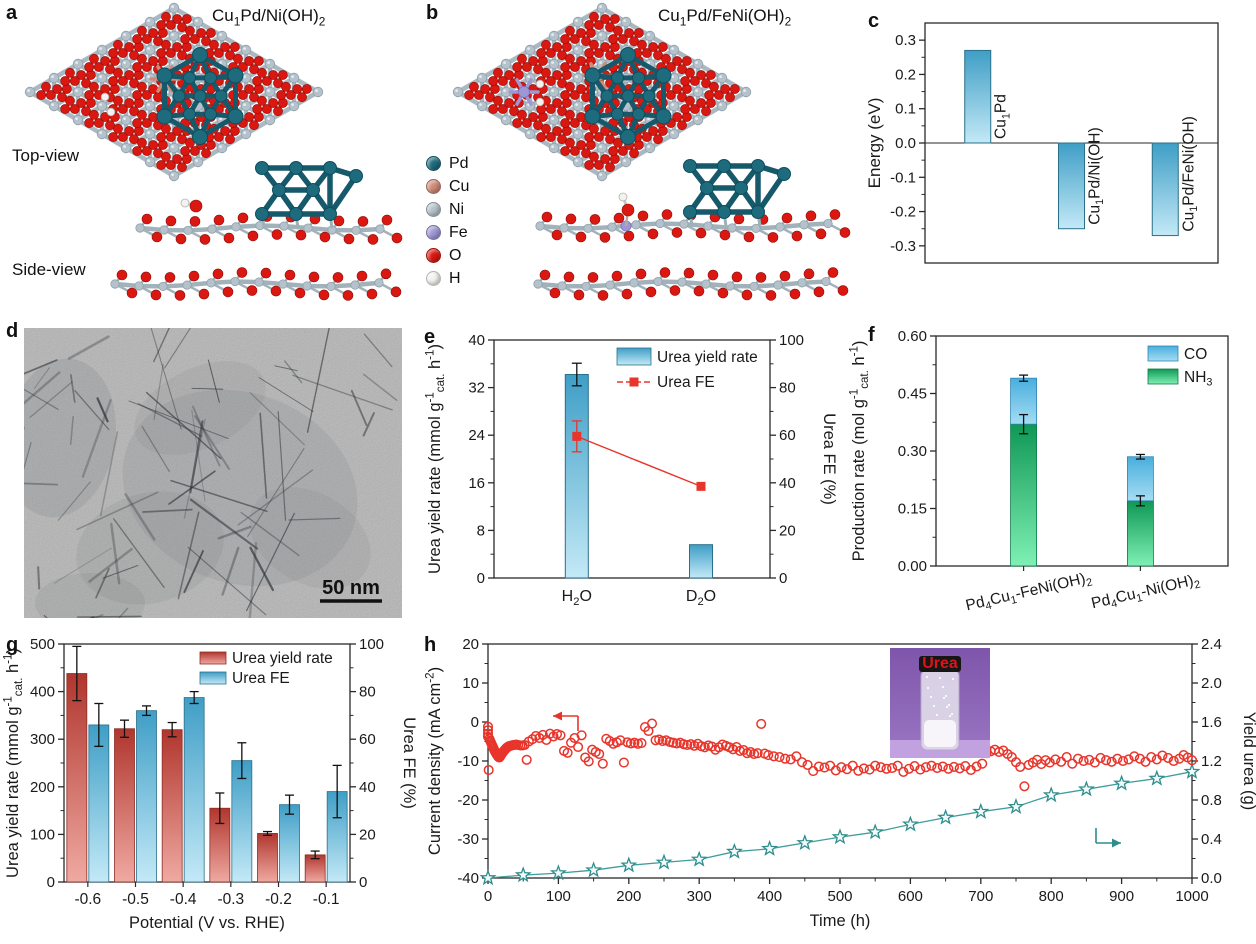  I want to click on oh-molecule, so click(191, 205).